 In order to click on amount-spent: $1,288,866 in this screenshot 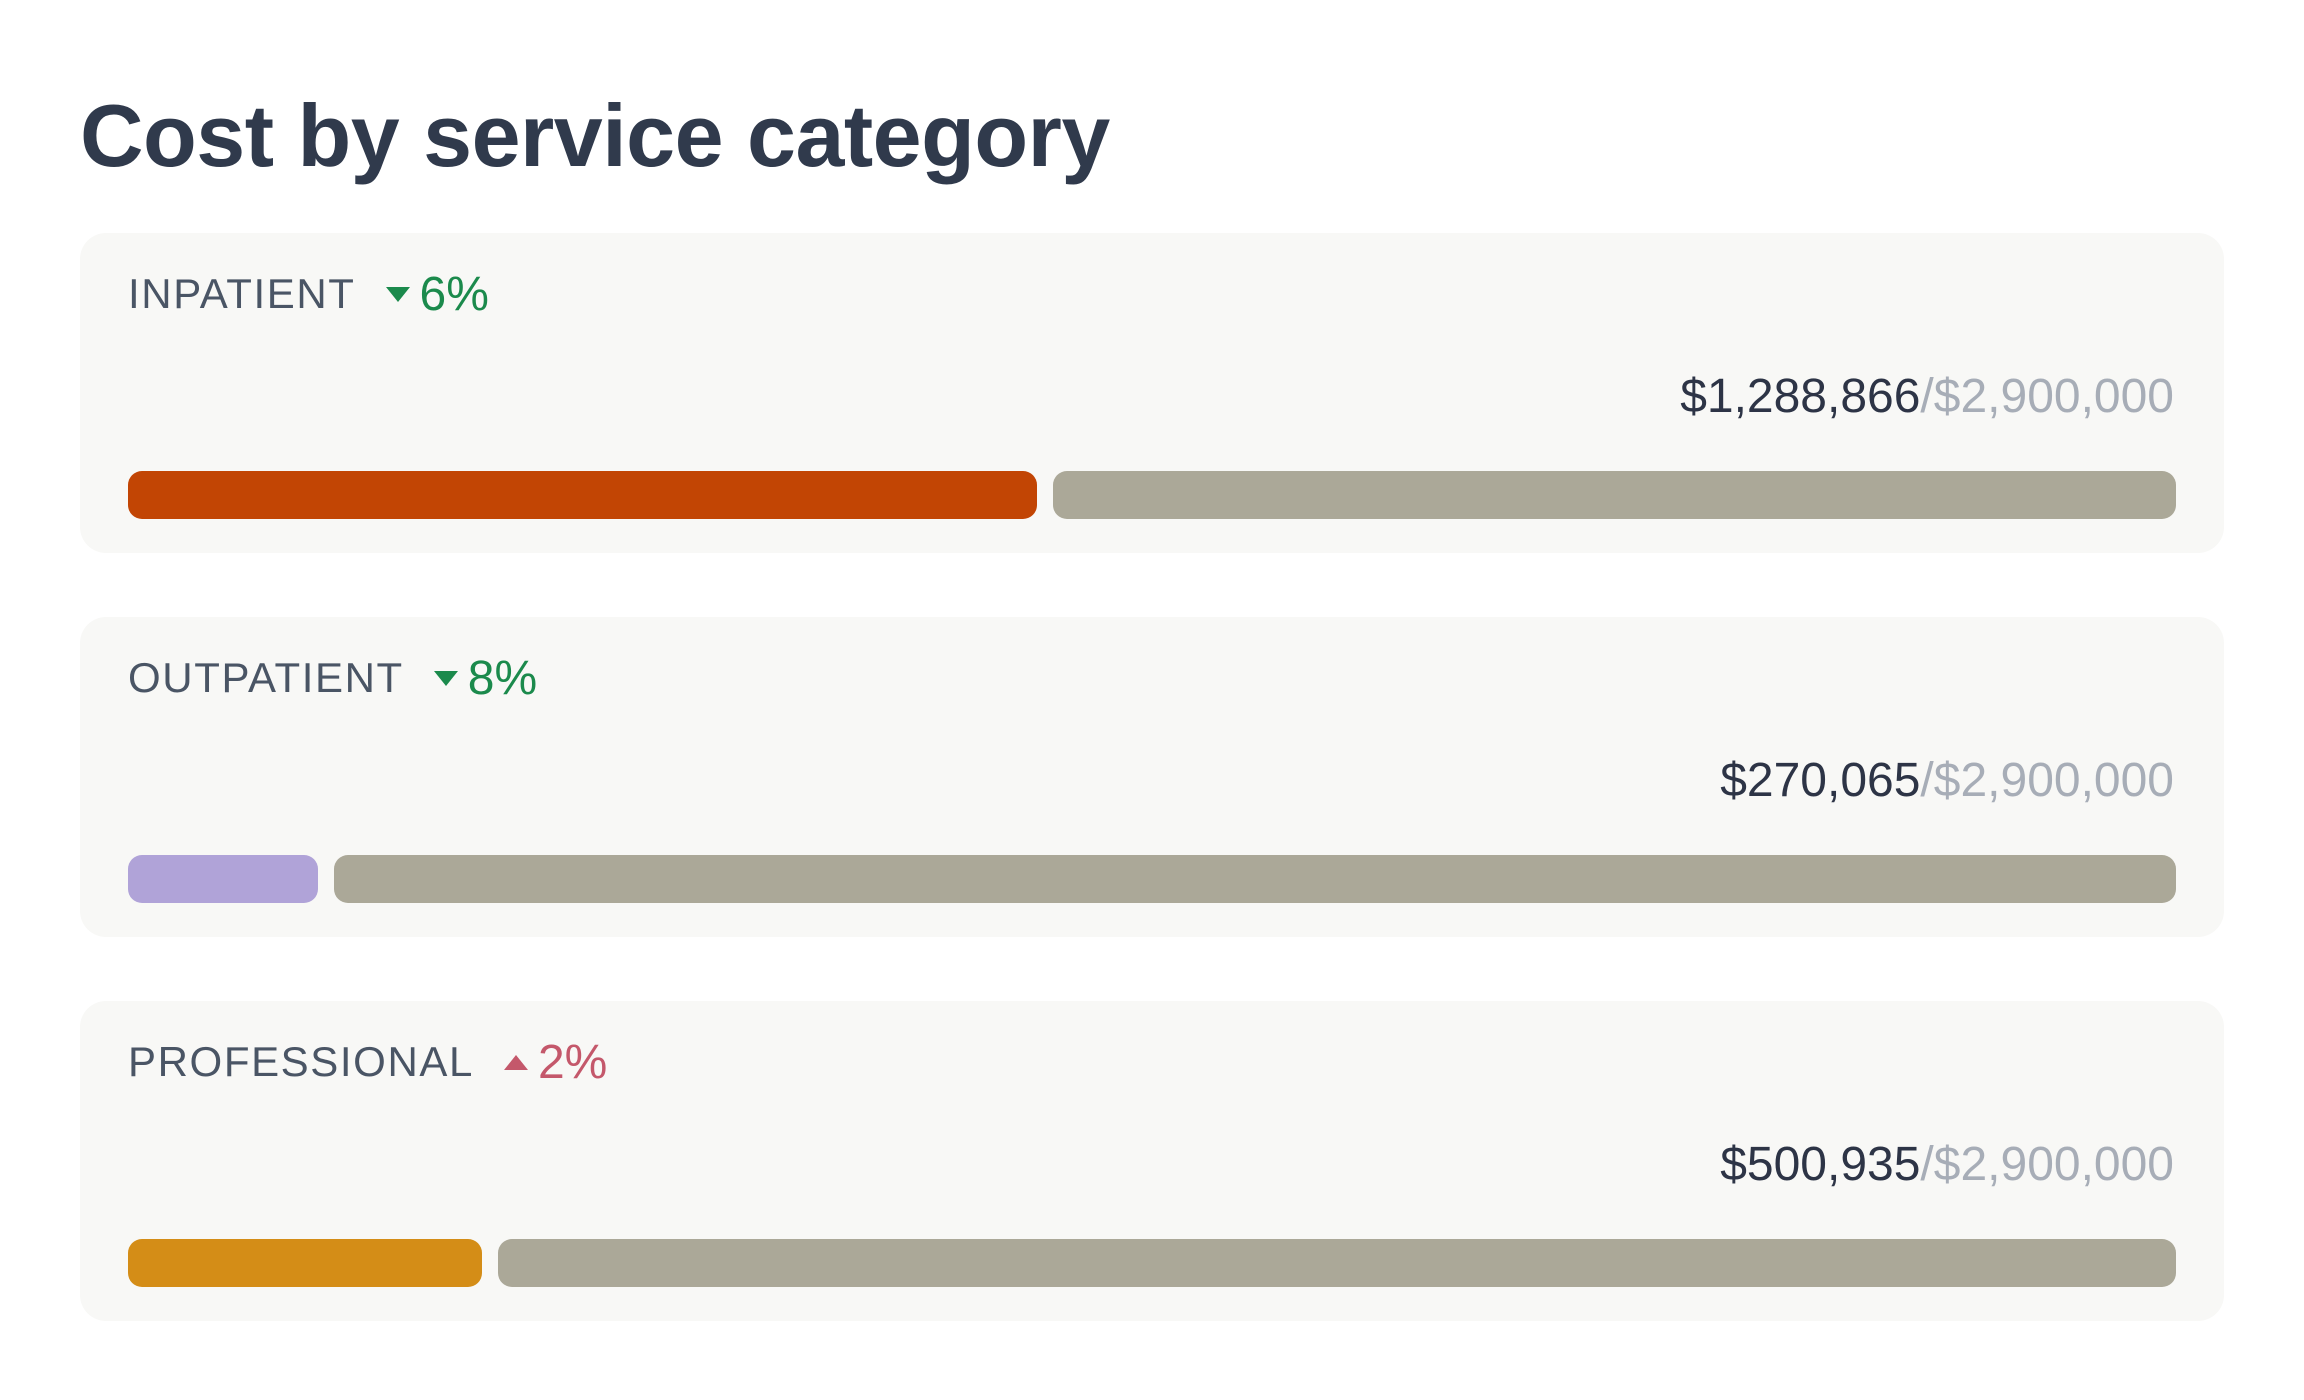, I will do `click(1800, 396)`.